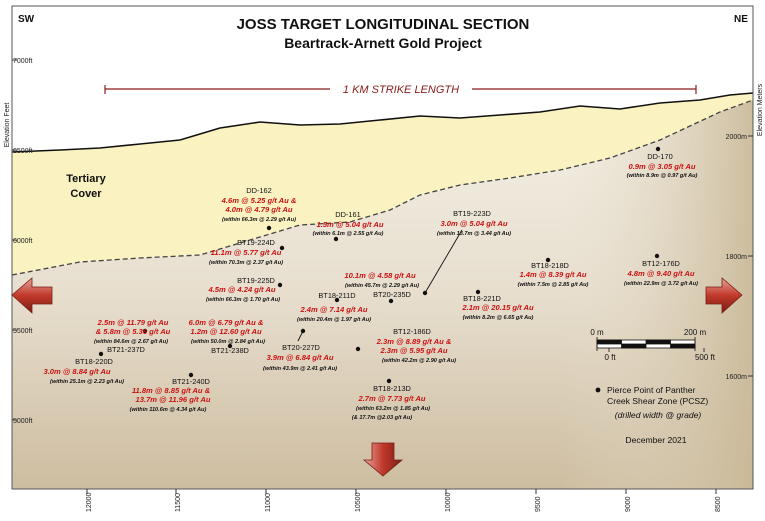 The image size is (765, 521). I want to click on bottom-tick-label: 10000, so click(448, 502).